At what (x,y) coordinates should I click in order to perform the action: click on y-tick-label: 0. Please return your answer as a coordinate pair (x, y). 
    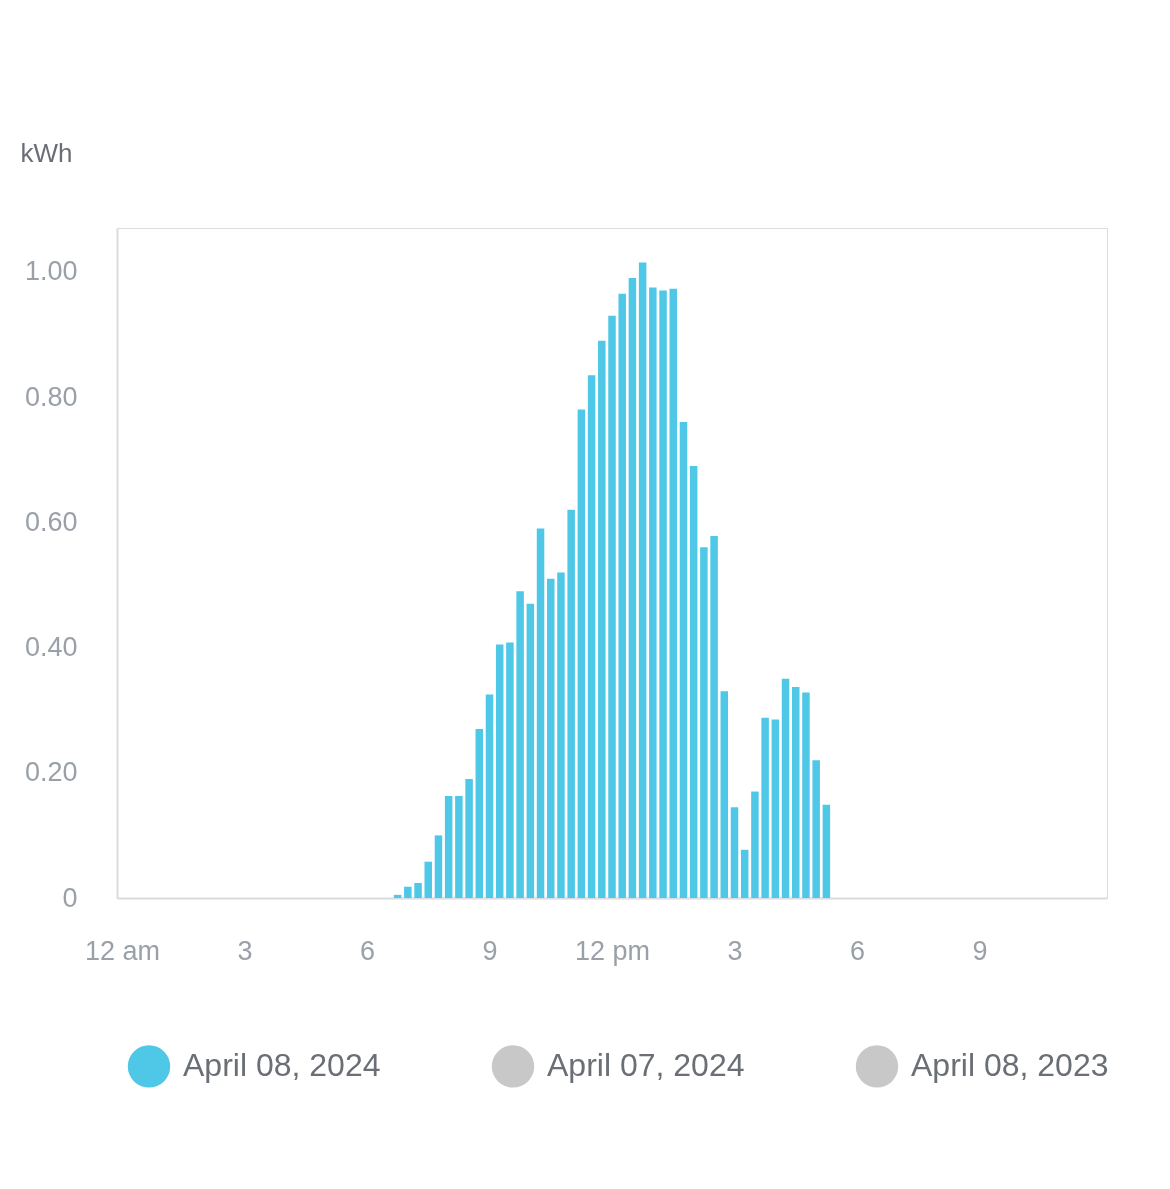
    Looking at the image, I should click on (70, 897).